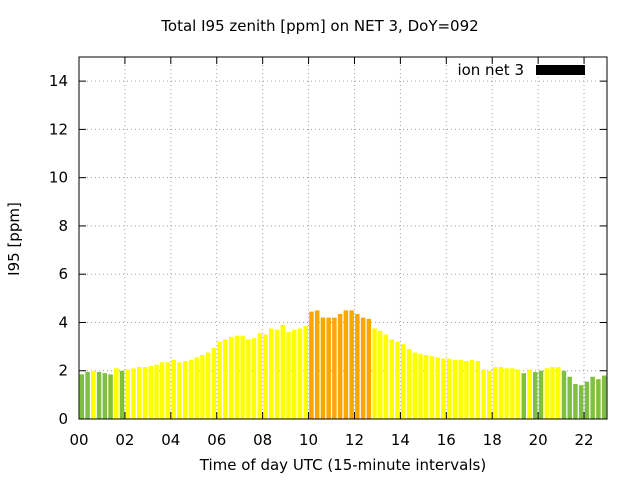  Describe the element at coordinates (63, 371) in the screenshot. I see `y-tick-label: 2` at that location.